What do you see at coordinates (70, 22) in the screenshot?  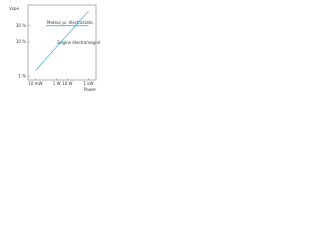 I see `series-label: Moteur pi. électrostatic` at bounding box center [70, 22].